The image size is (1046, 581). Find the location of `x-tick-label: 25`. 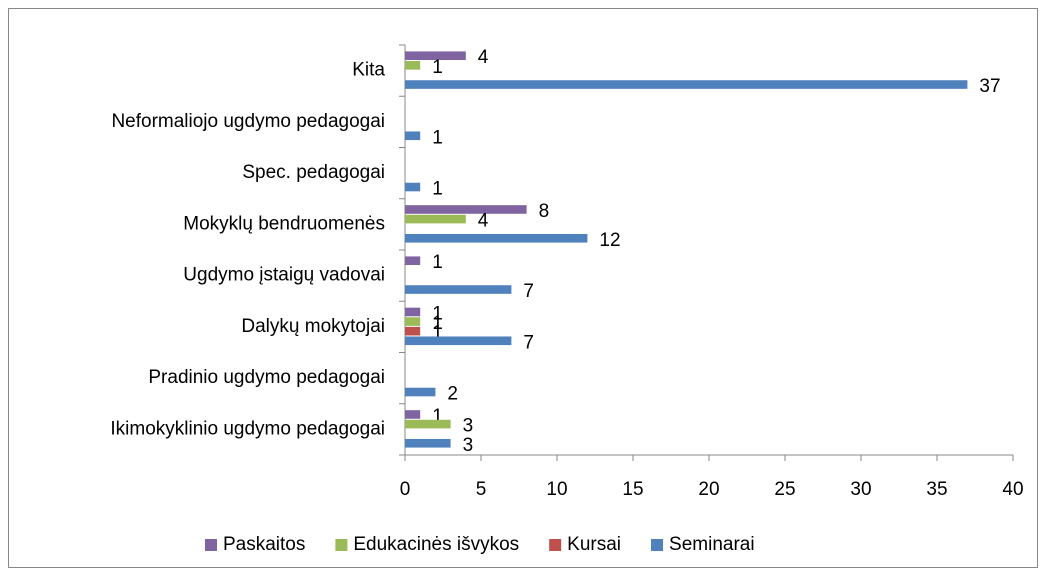

x-tick-label: 25 is located at coordinates (784, 489).